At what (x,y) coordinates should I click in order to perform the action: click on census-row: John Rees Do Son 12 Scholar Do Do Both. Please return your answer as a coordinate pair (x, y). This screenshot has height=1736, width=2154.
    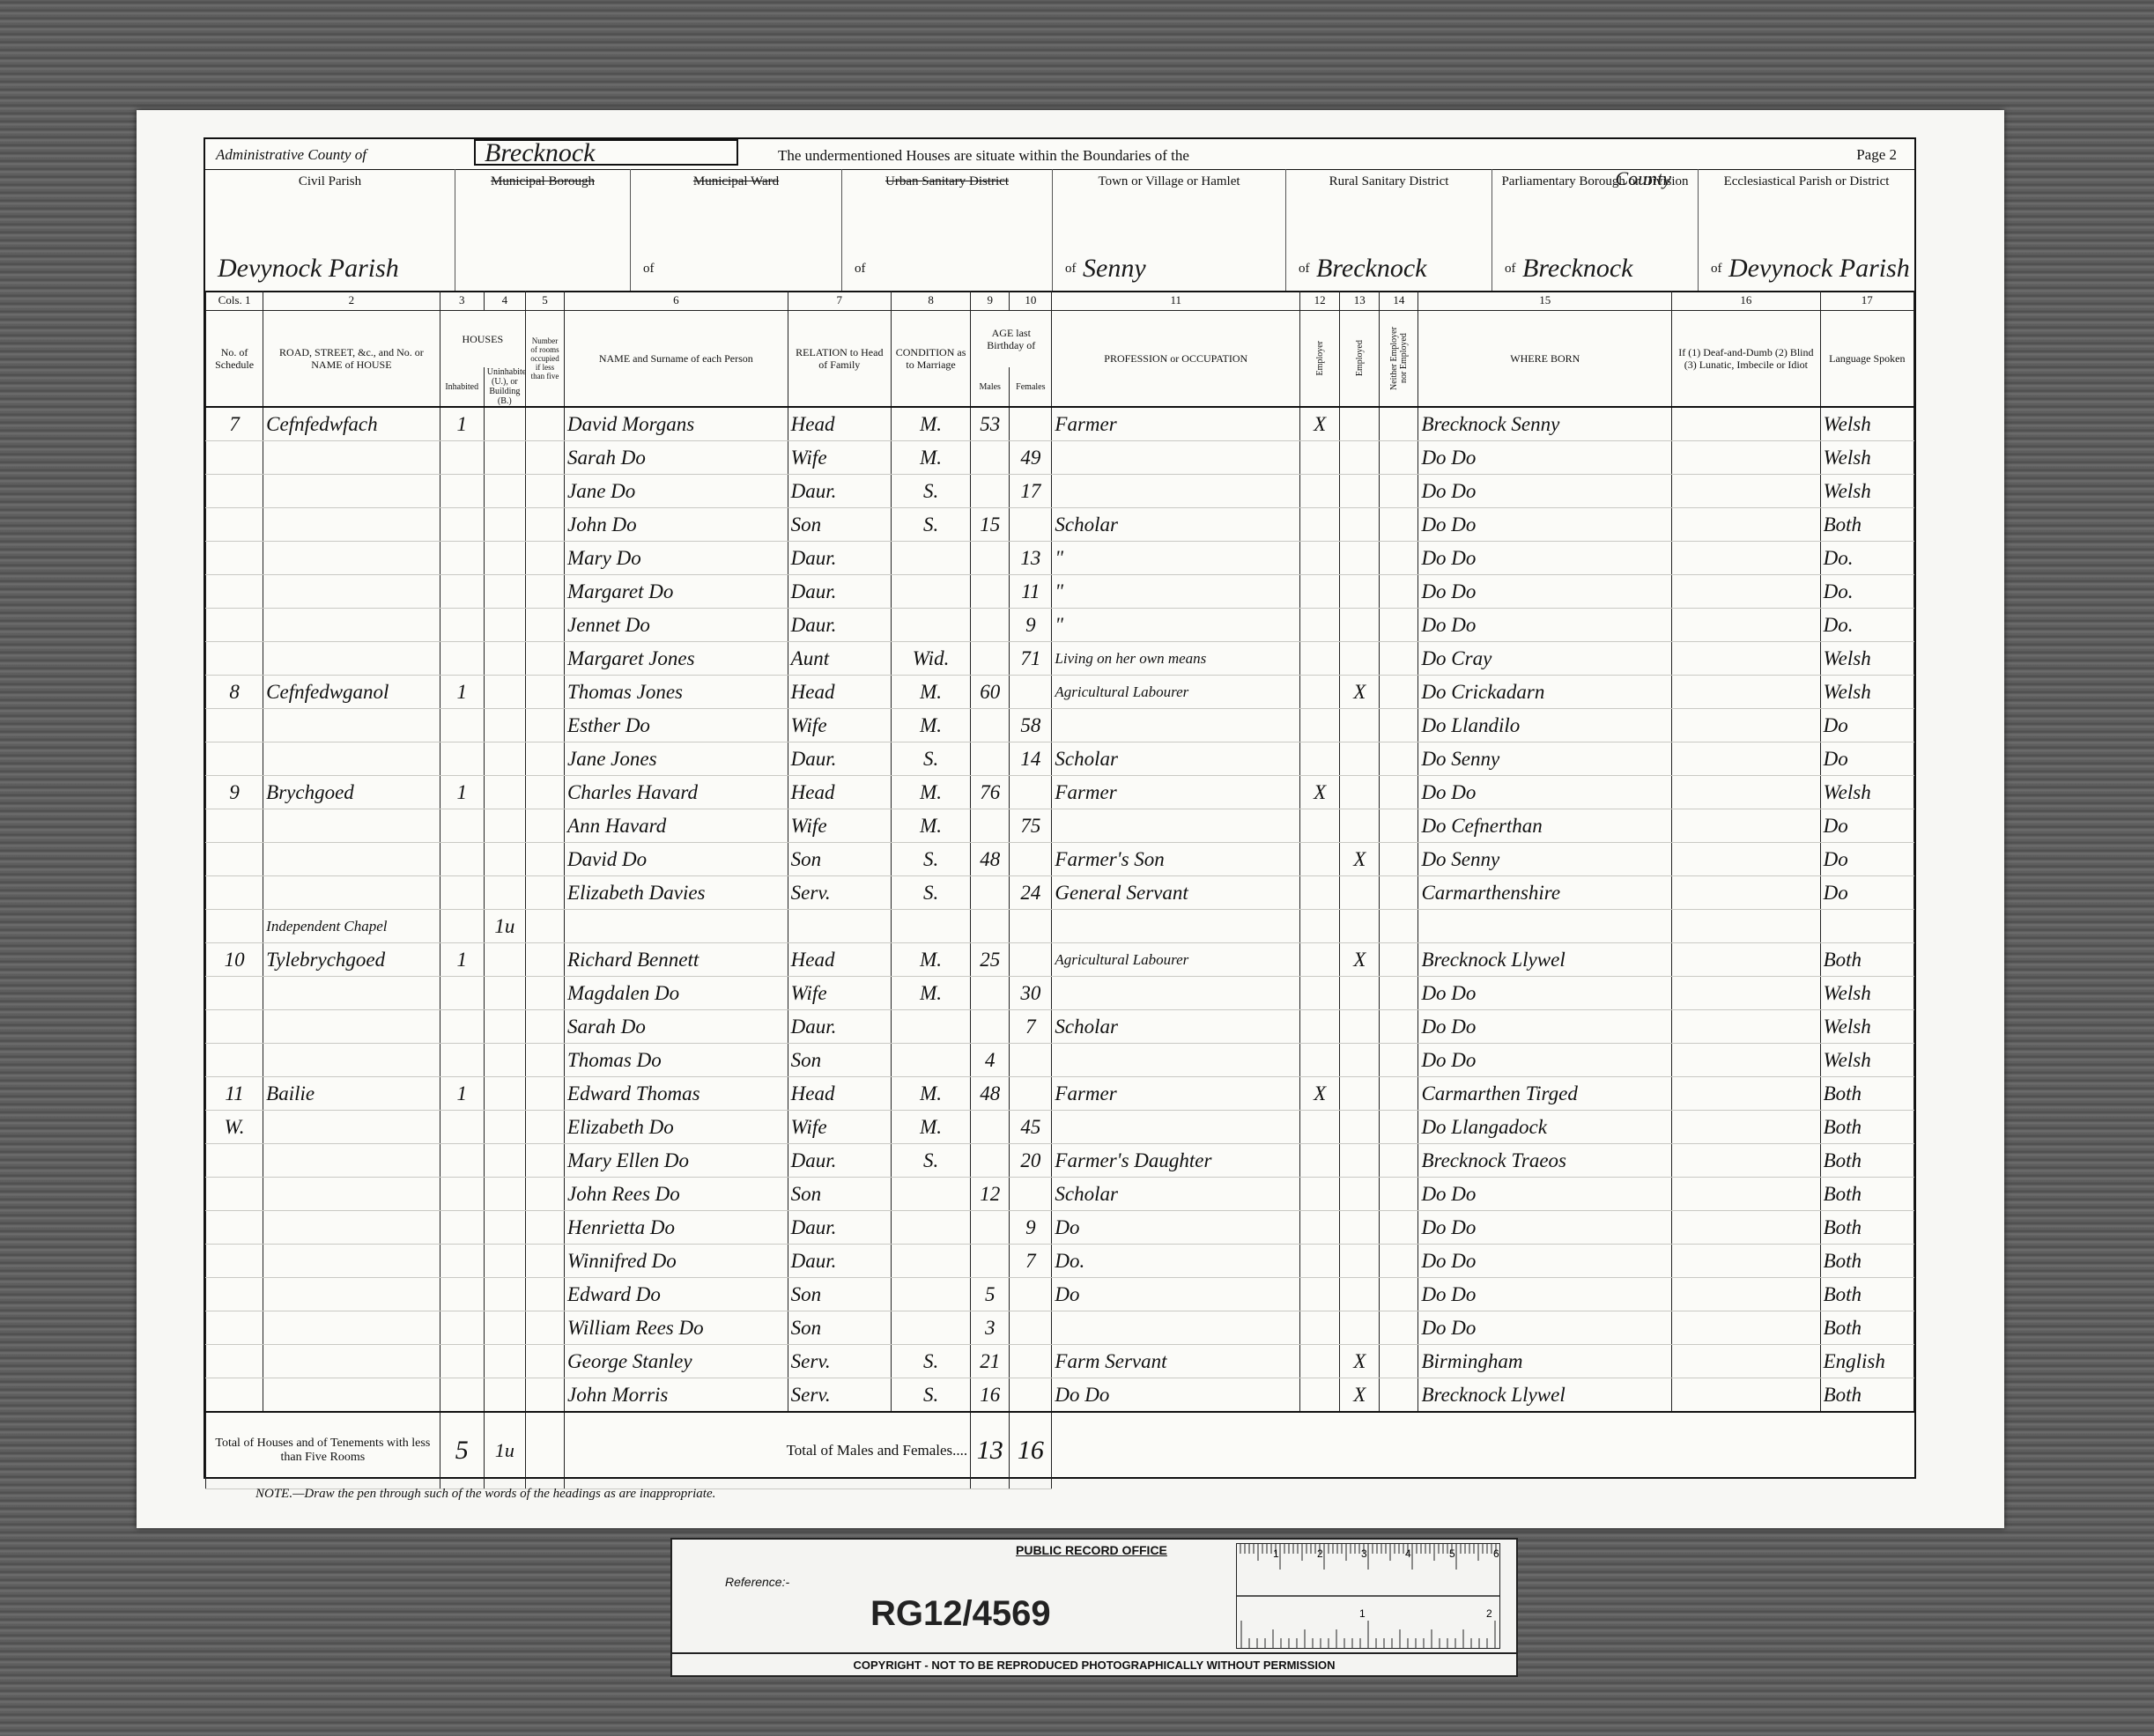
    Looking at the image, I should click on (1059, 1194).